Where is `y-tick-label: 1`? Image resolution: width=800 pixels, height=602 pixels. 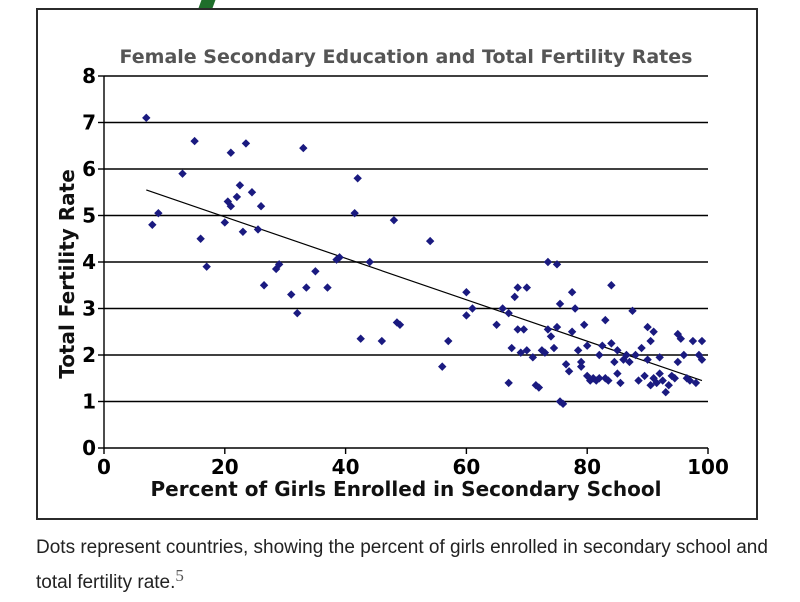 y-tick-label: 1 is located at coordinates (89, 402).